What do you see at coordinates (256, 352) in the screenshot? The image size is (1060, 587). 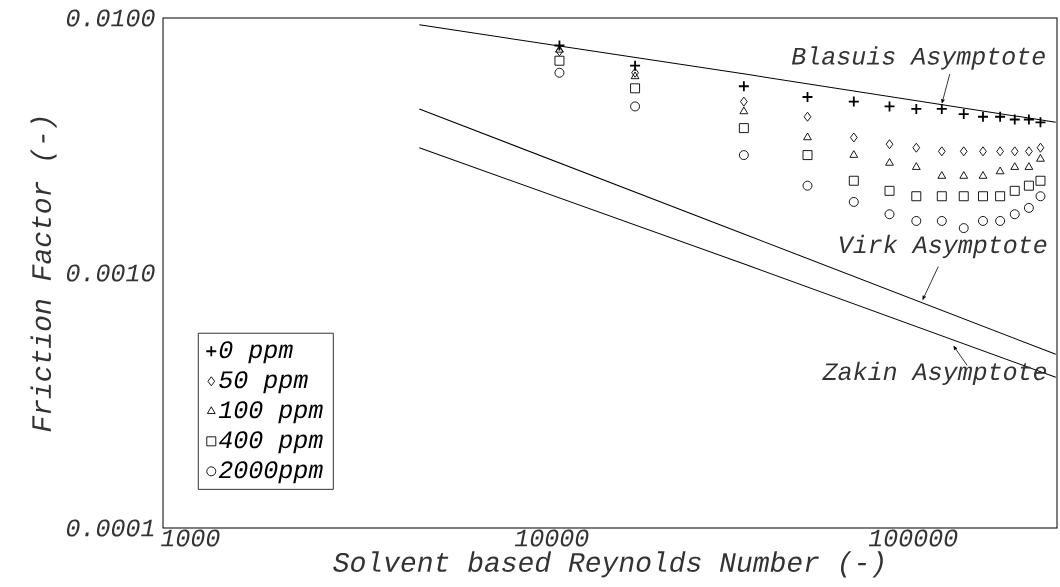 I see `legend-label: 0 ppm` at bounding box center [256, 352].